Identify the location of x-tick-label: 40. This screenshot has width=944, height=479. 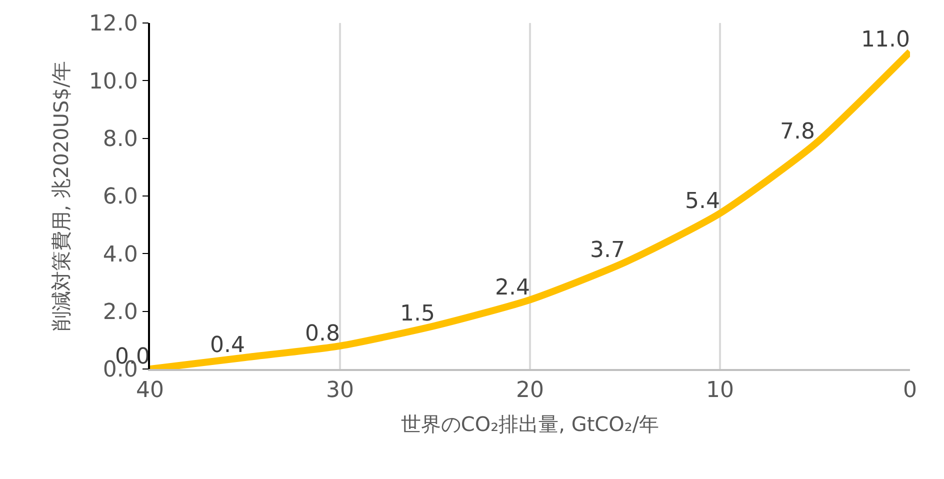
(150, 391).